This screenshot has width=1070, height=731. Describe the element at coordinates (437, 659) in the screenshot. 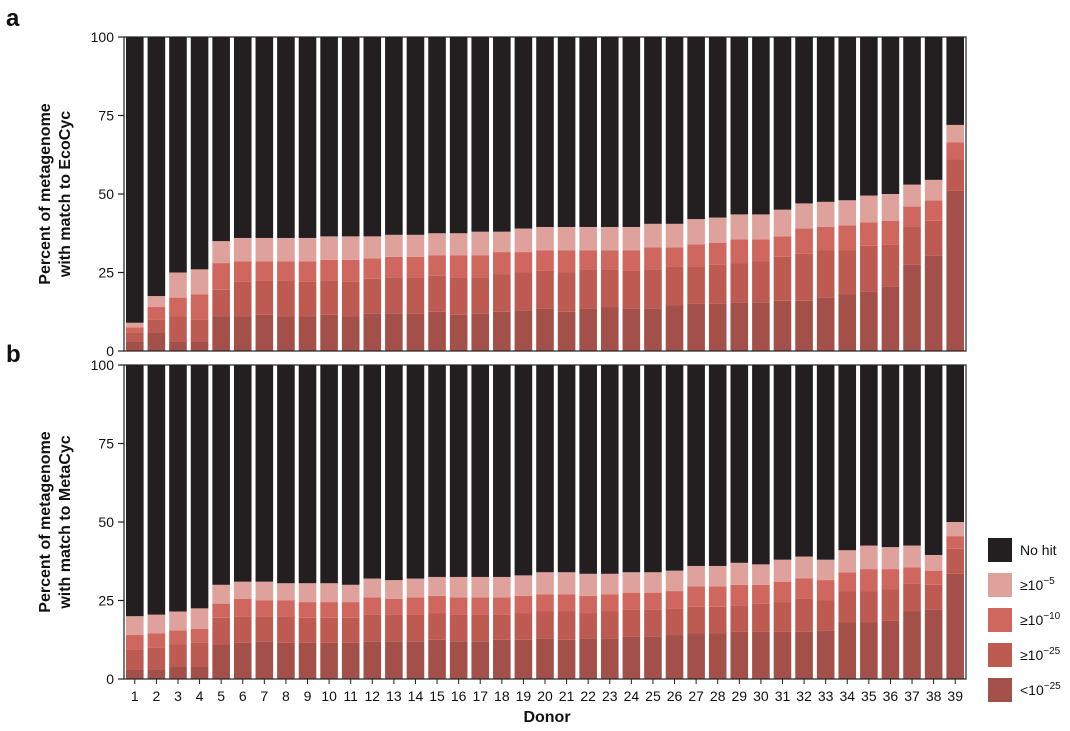

I see `bar-segment-b-donor-15-s0` at that location.